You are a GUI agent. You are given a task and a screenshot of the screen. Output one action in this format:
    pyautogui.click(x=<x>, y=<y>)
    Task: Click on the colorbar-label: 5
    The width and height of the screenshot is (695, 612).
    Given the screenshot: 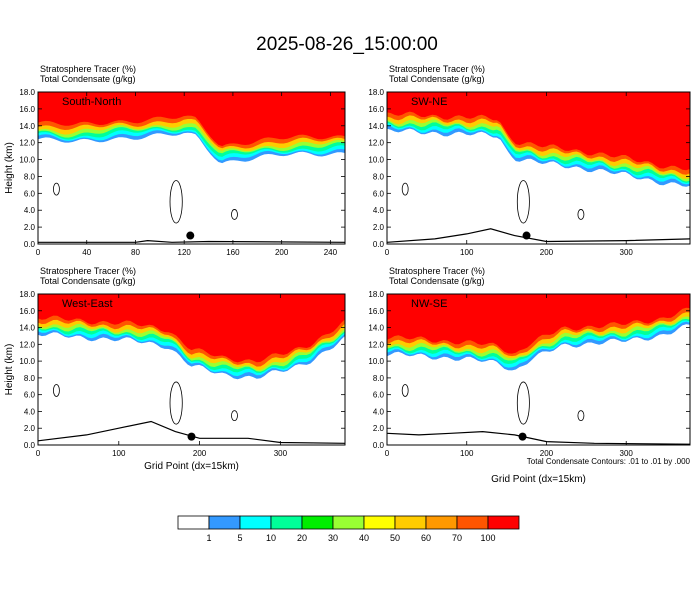 What is the action you would take?
    pyautogui.click(x=239, y=538)
    